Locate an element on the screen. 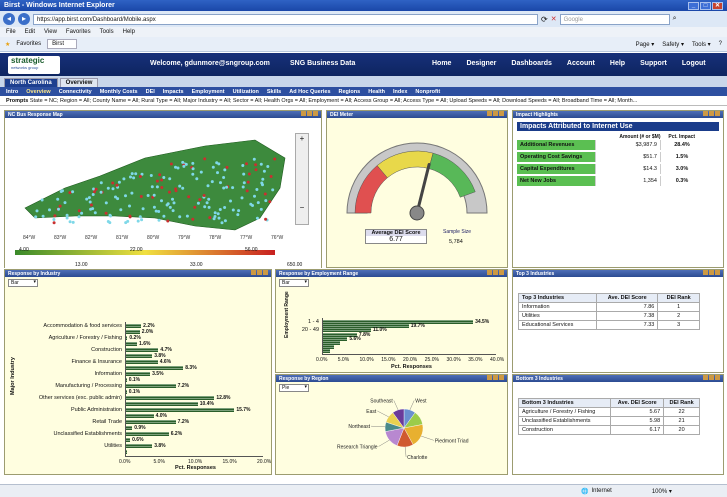 The height and width of the screenshot is (497, 727). back-button: ◂ is located at coordinates (9, 19).